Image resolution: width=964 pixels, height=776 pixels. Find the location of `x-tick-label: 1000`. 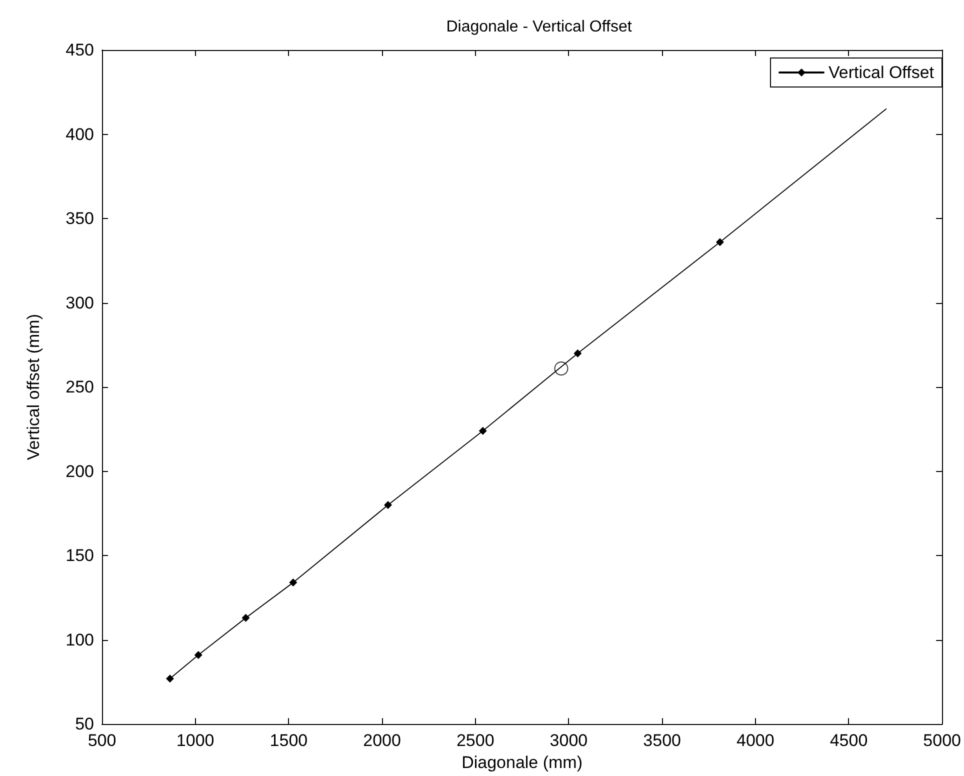

x-tick-label: 1000 is located at coordinates (195, 740).